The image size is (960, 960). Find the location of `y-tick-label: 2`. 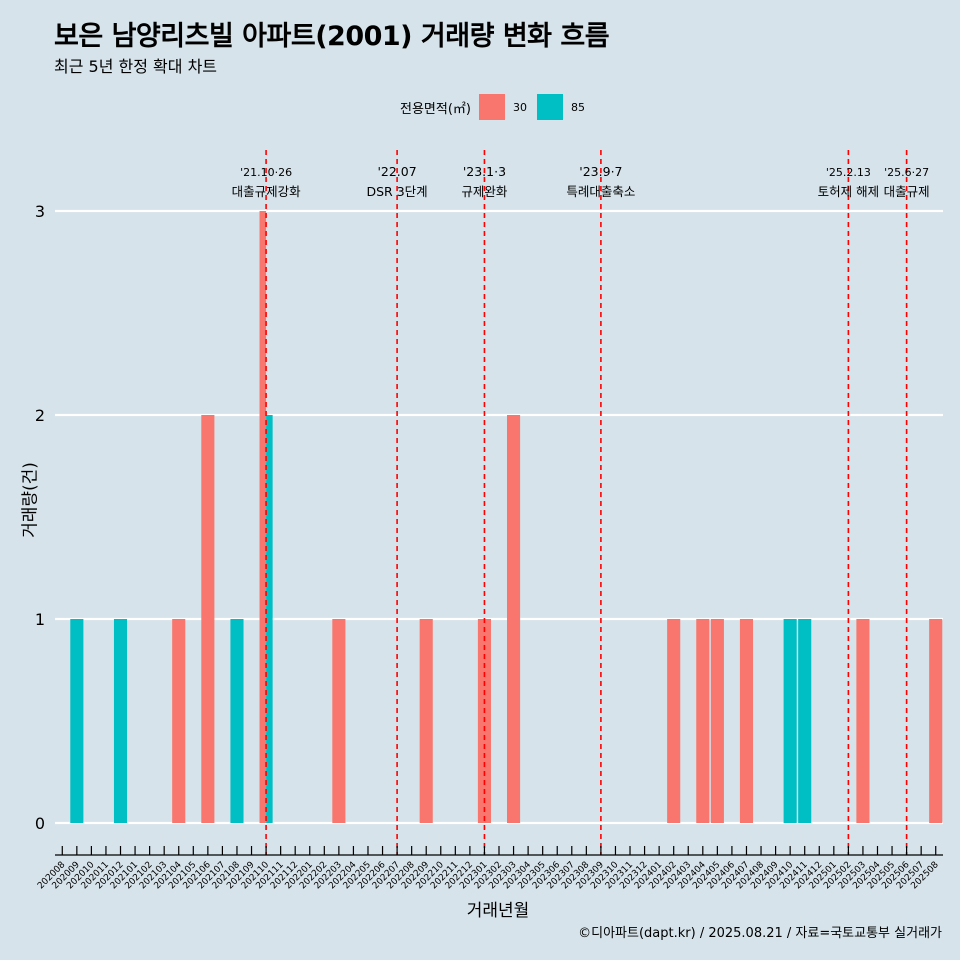

y-tick-label: 2 is located at coordinates (40, 415).